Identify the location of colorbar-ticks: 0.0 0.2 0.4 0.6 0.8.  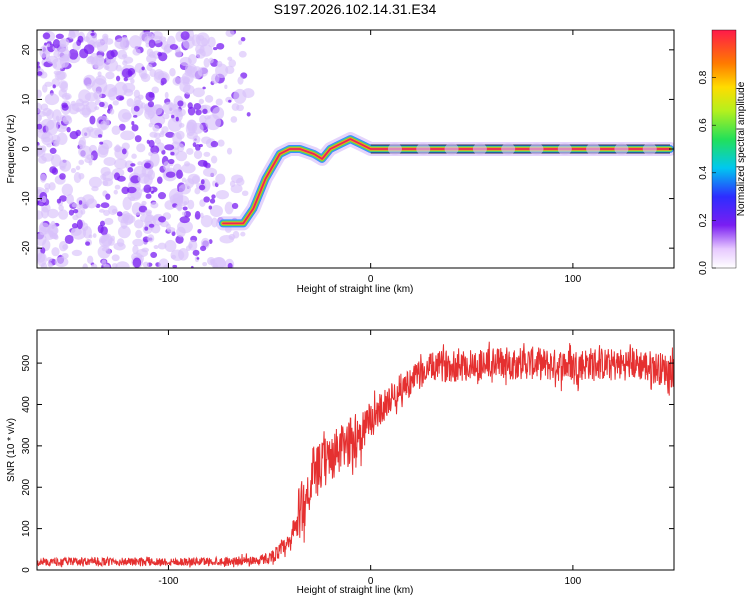
(707, 172).